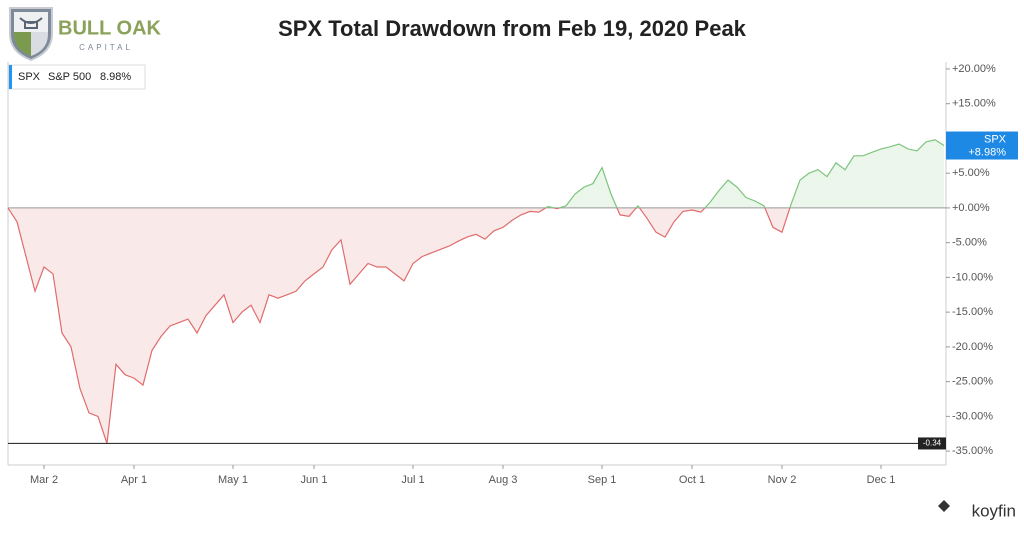  What do you see at coordinates (782, 480) in the screenshot?
I see `x-tick-label: Nov 2` at bounding box center [782, 480].